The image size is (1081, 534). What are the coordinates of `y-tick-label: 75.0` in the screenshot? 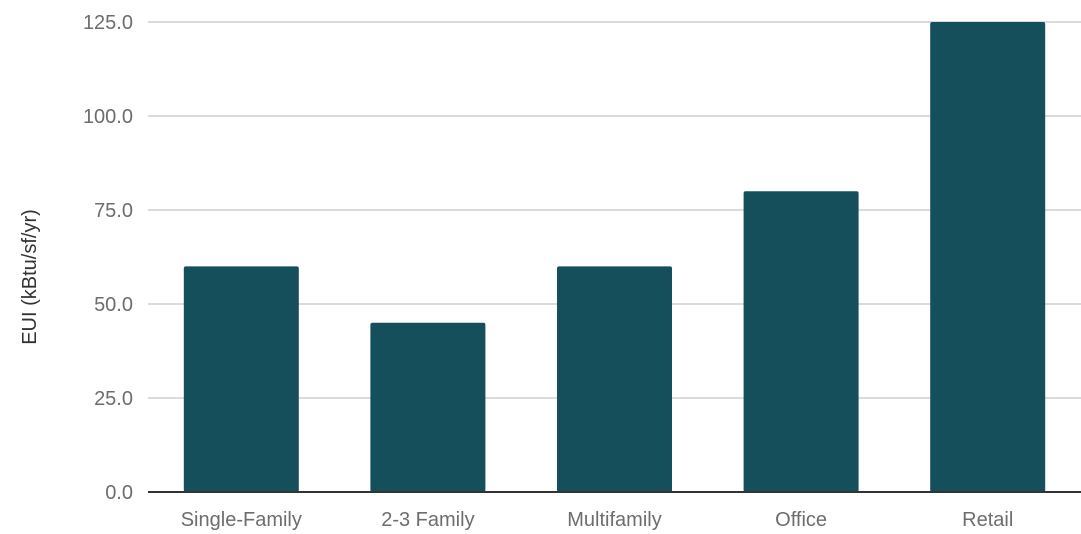 It's located at (113, 211).